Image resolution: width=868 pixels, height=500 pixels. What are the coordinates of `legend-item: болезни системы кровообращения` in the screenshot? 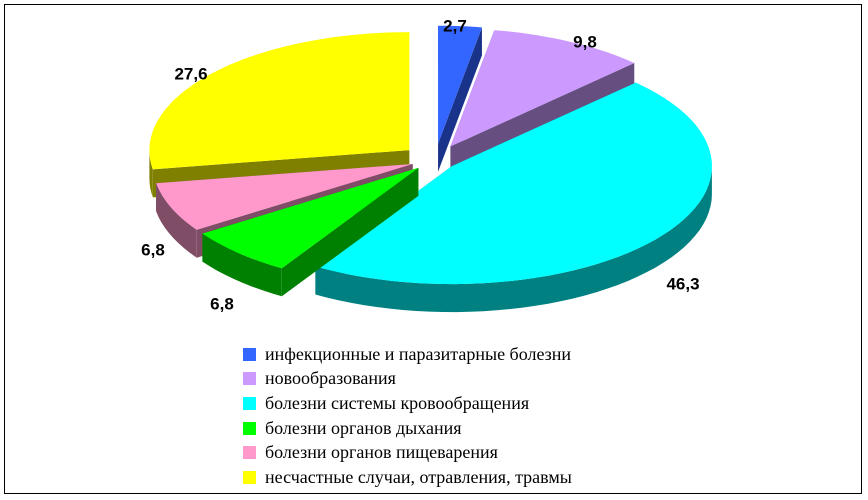 It's located at (407, 403).